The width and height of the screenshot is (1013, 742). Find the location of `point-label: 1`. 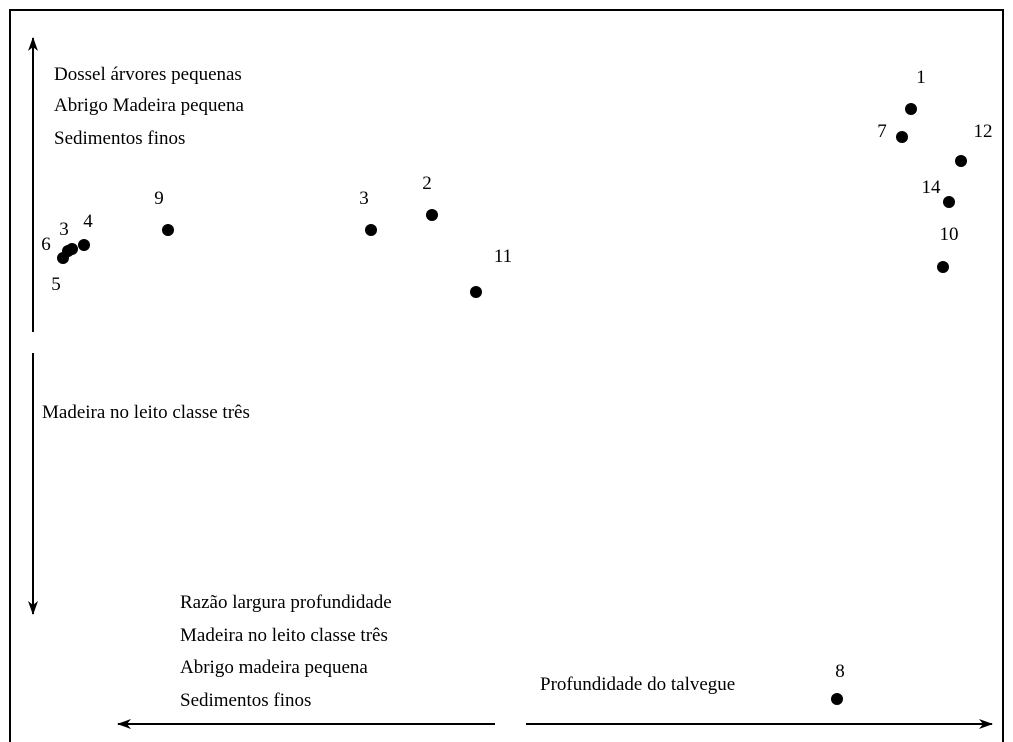

point-label: 1 is located at coordinates (921, 77).